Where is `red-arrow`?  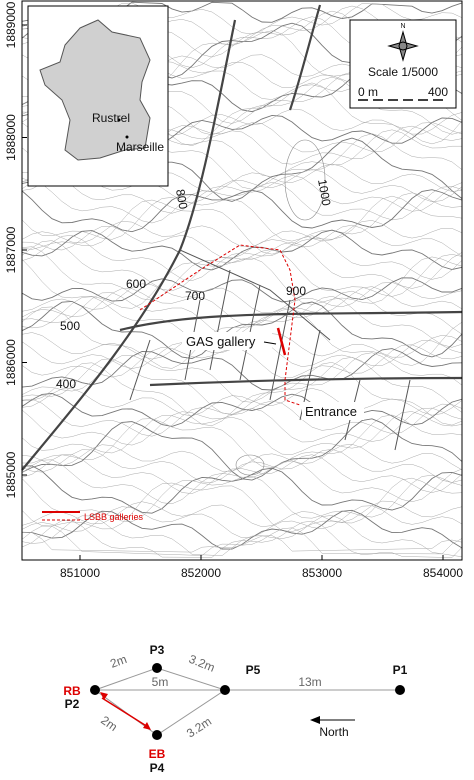
red-arrow is located at coordinates (125, 712).